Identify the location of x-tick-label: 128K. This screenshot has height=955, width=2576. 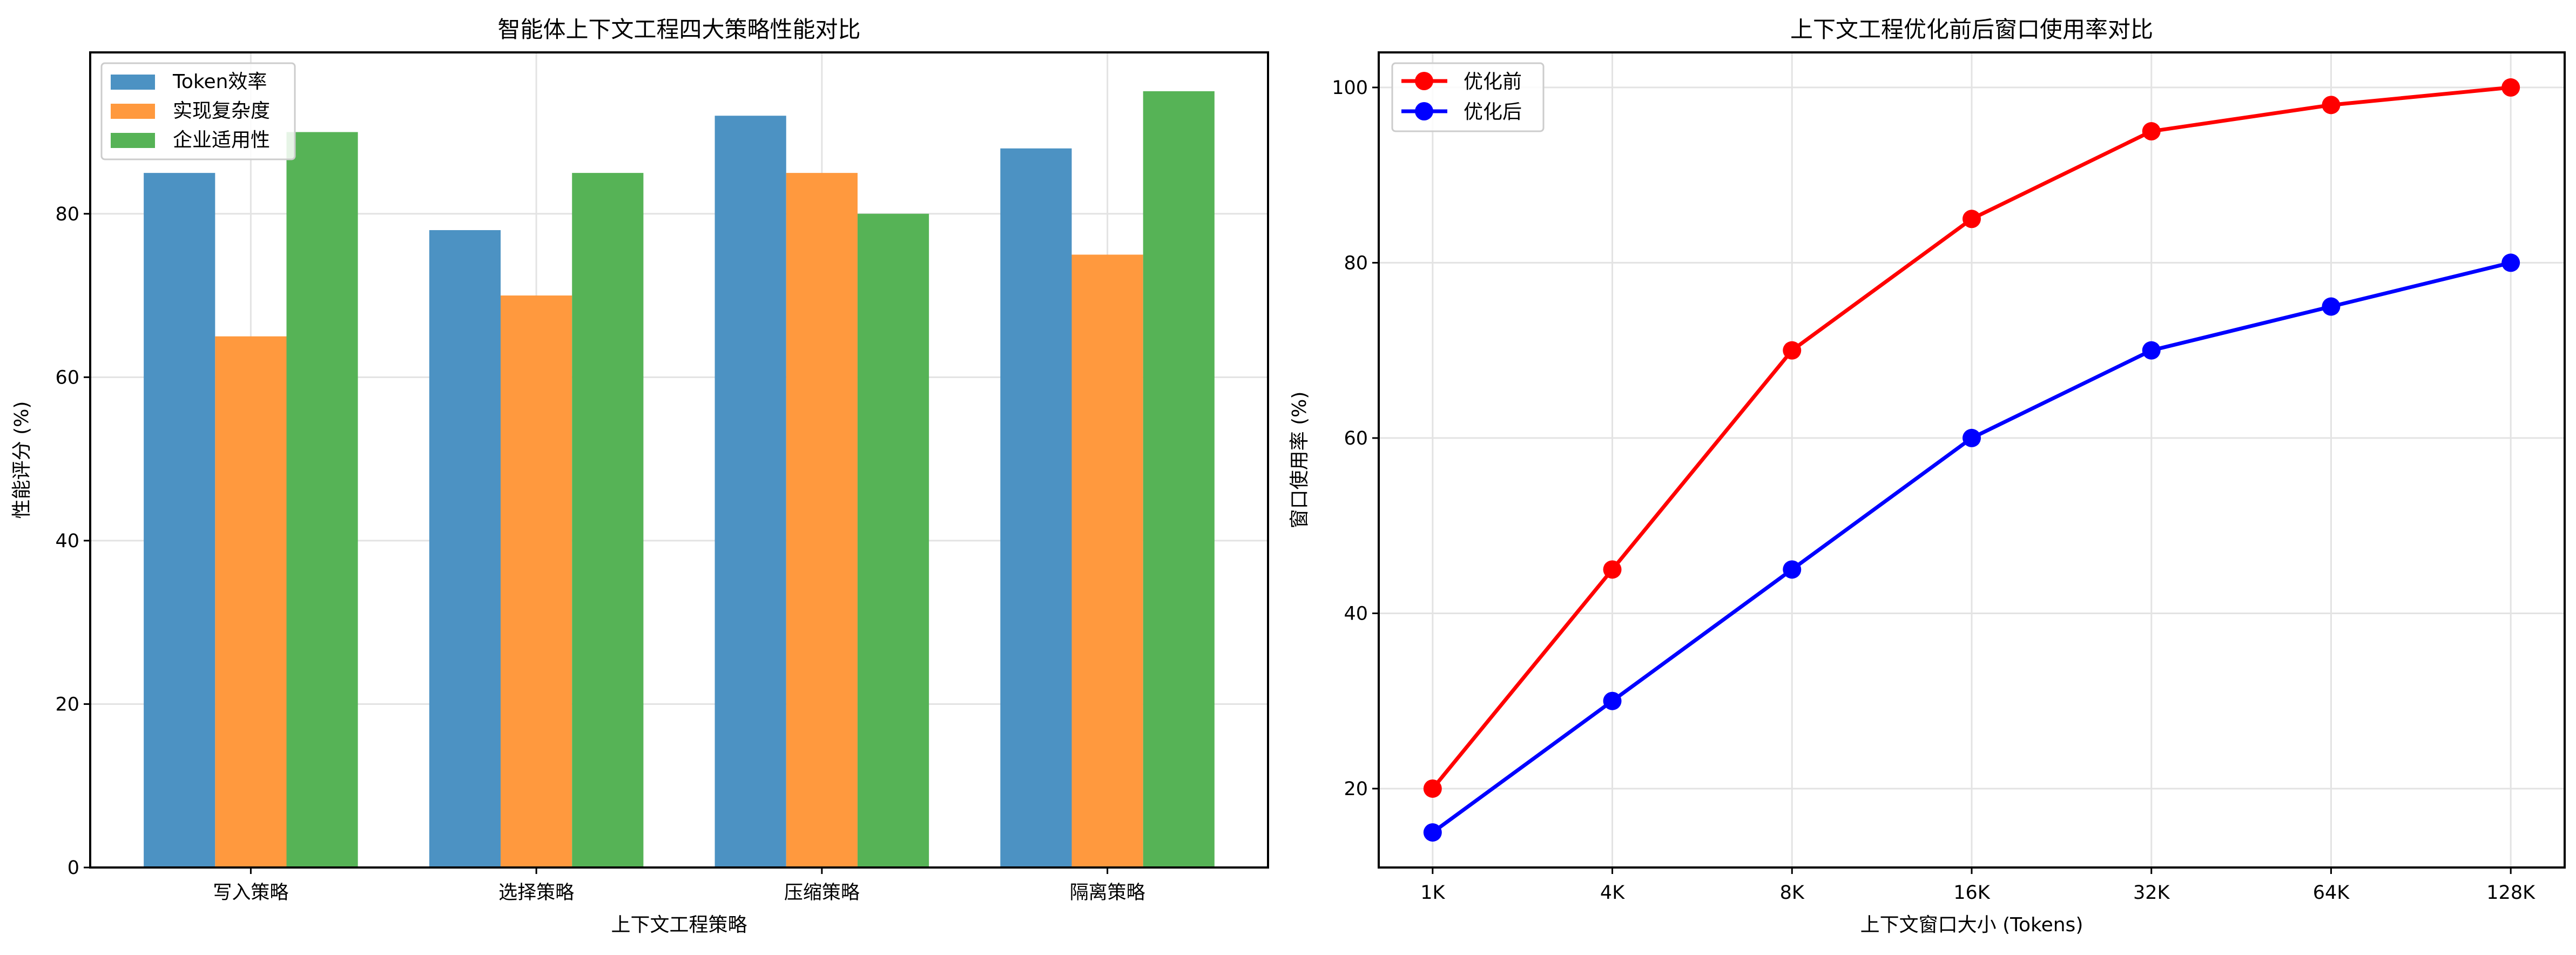
(2510, 893).